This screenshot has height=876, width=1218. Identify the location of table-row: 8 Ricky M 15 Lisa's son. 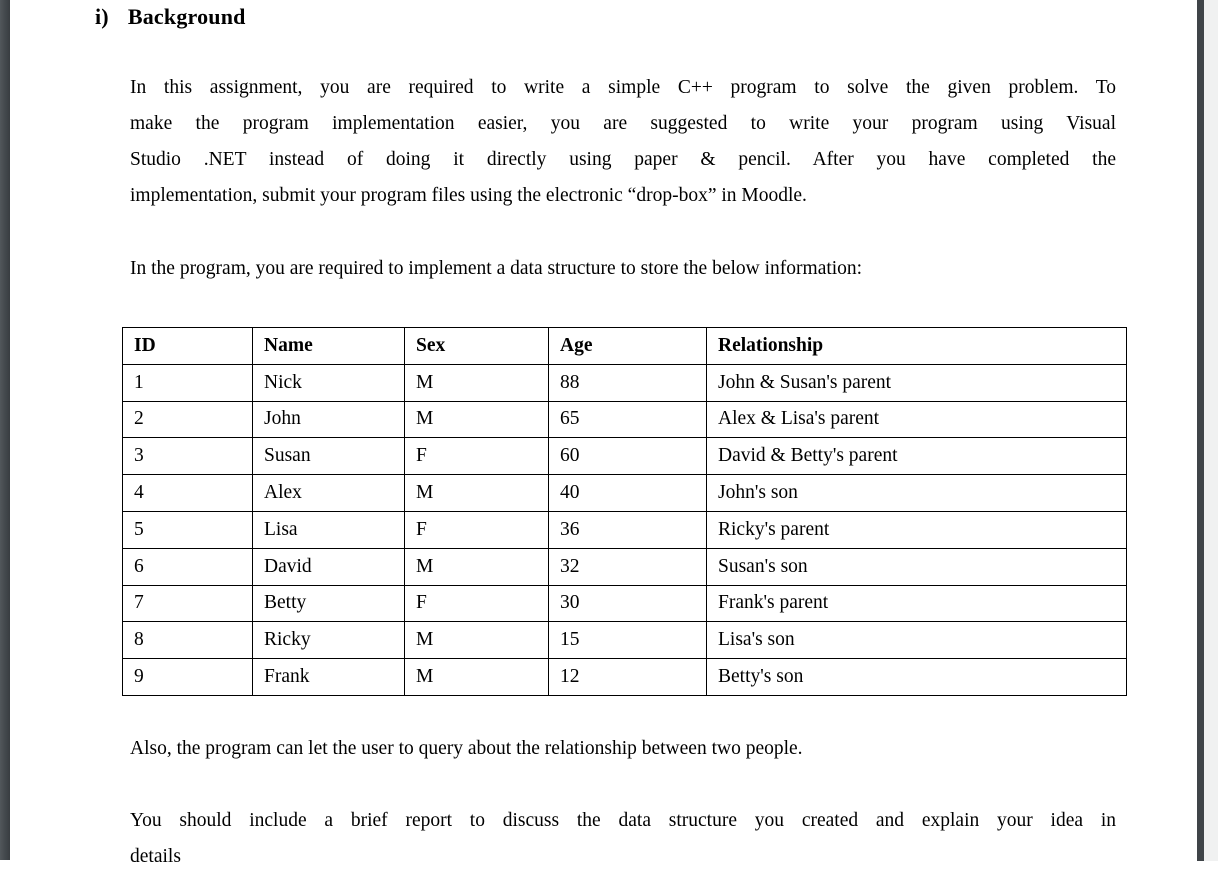
(624, 640).